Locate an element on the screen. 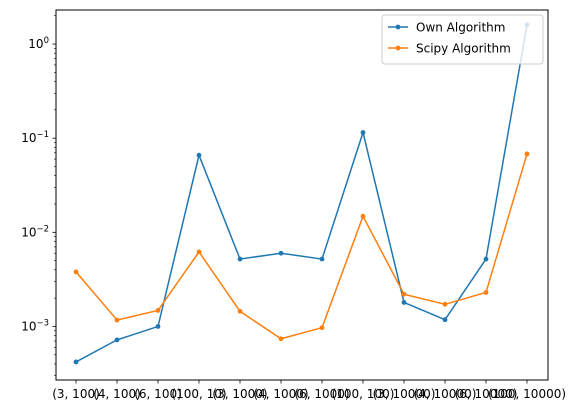  y-tick-label: 10⁻² is located at coordinates (35, 231).